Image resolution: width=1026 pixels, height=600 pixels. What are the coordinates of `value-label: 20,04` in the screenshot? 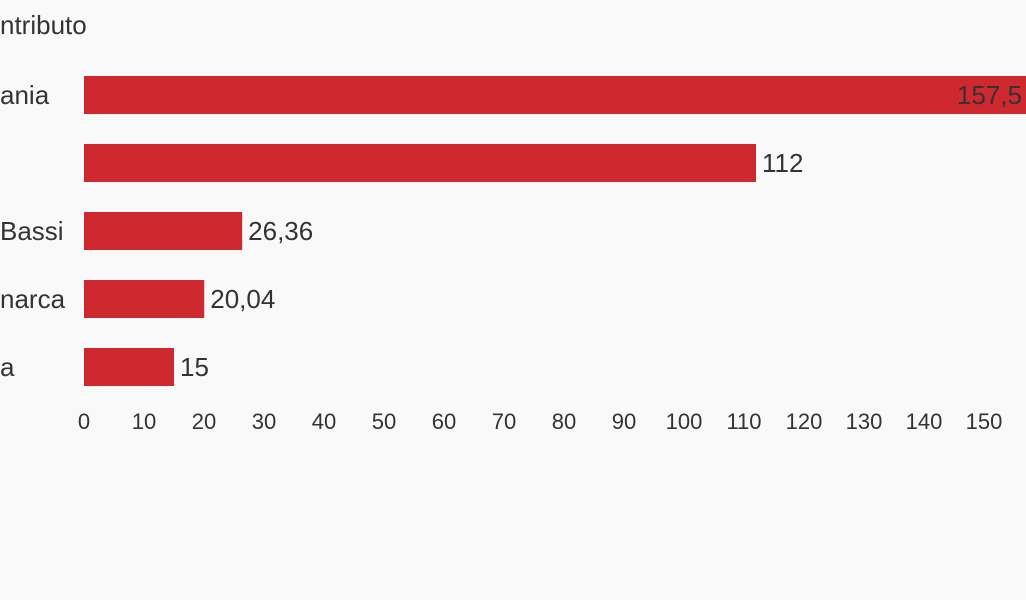 It's located at (242, 299).